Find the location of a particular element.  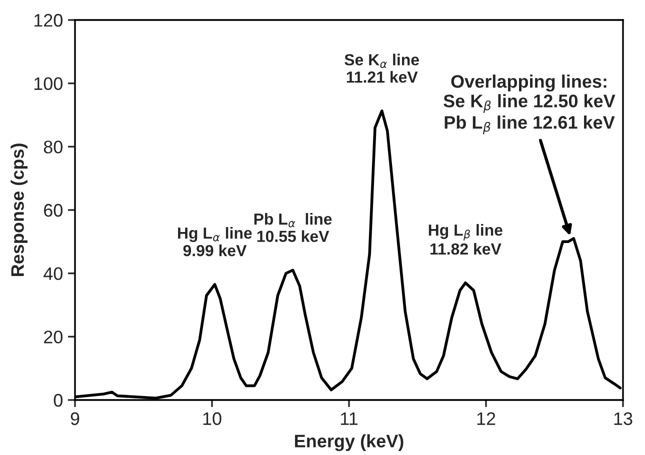

annotation: Se K$_{α}$ line 11.21 keV is located at coordinates (381, 68).